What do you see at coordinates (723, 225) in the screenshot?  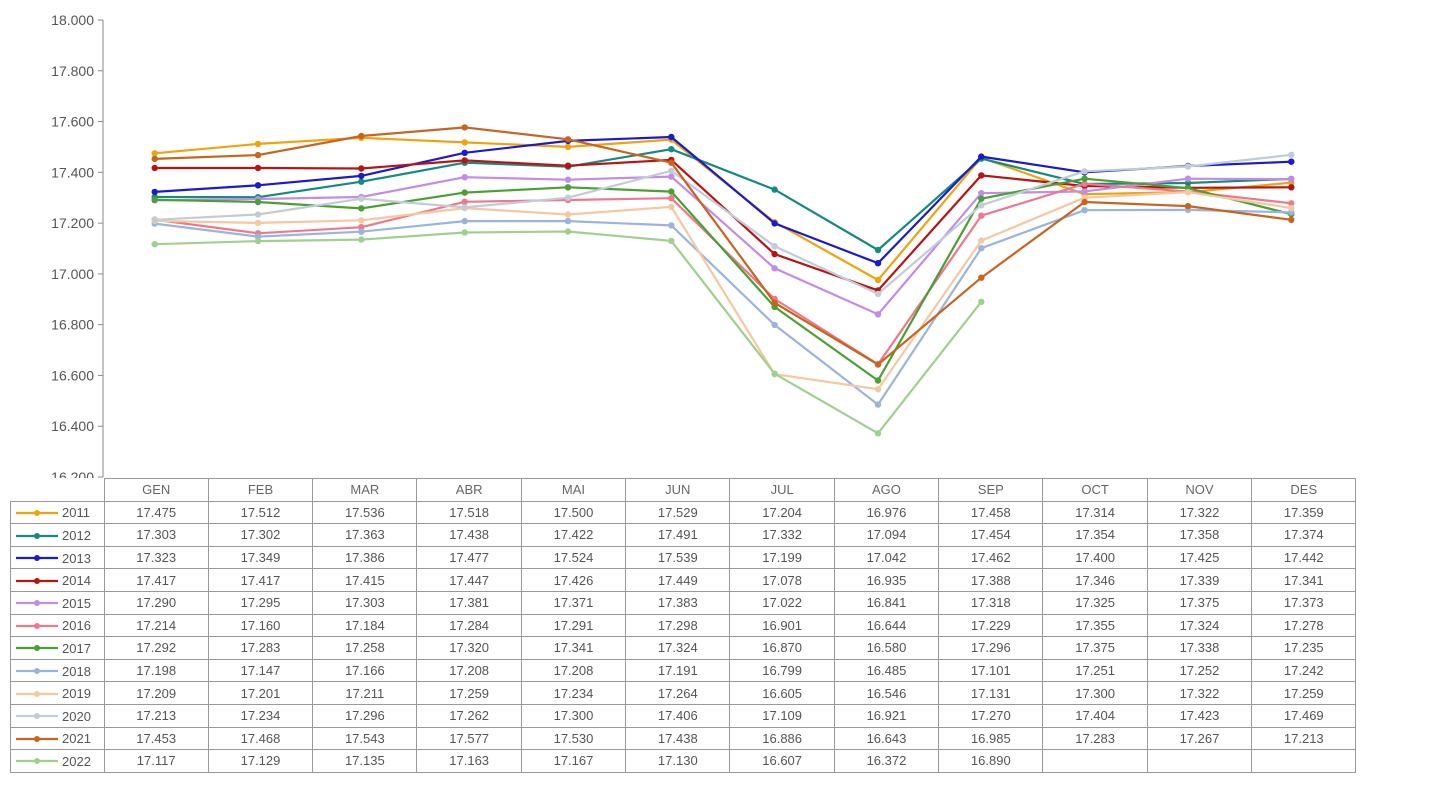 I see `series-line-2014` at bounding box center [723, 225].